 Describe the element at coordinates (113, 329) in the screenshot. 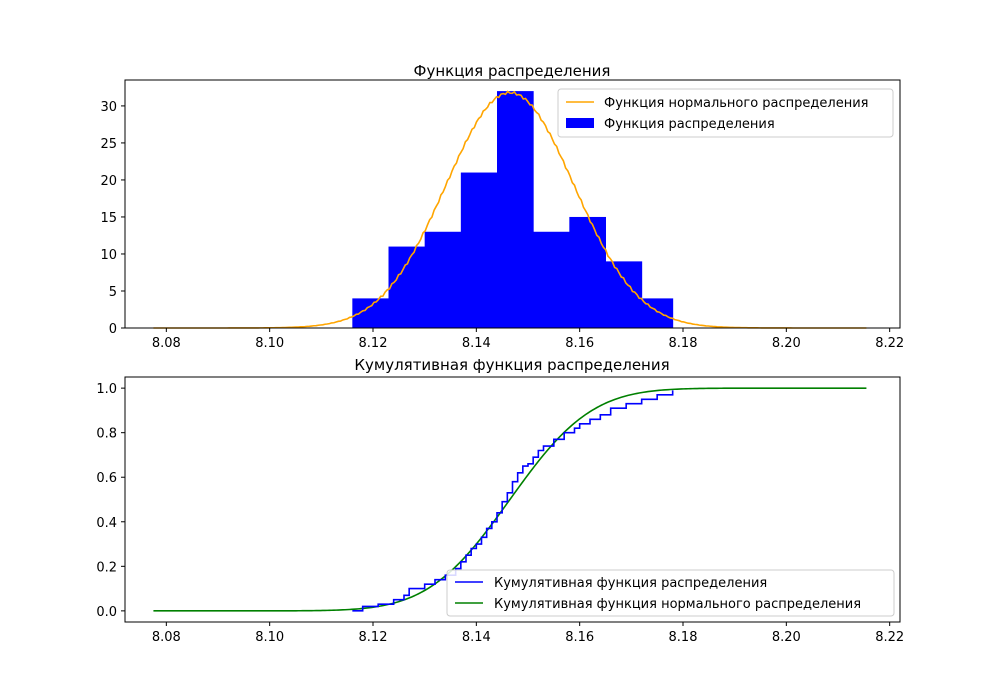

I see `y-tick-label: 0` at that location.